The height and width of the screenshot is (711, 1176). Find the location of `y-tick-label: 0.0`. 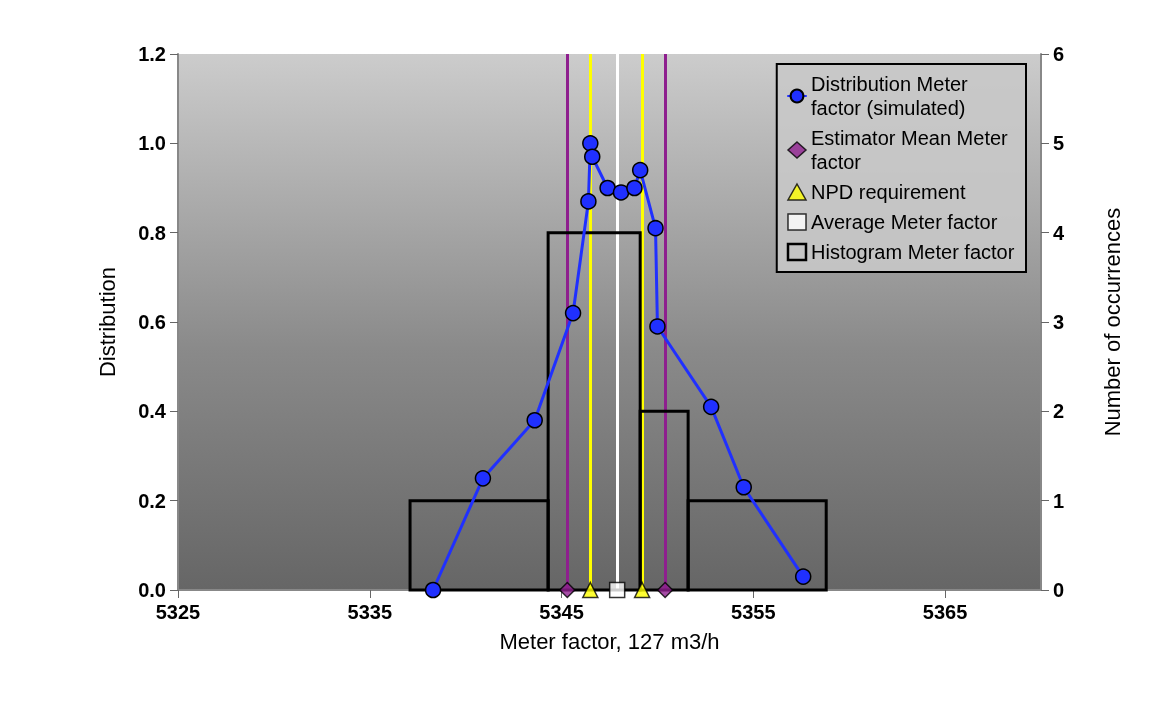

y-tick-label: 0.0 is located at coordinates (152, 590).